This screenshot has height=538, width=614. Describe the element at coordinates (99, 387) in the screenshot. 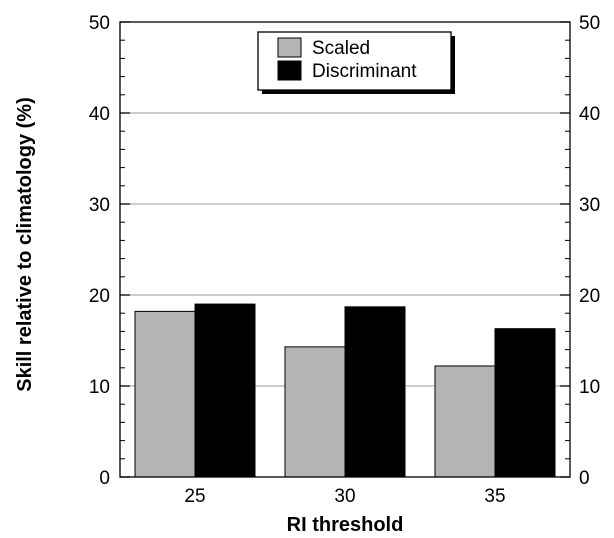

I see `y-tick-label: 10` at that location.